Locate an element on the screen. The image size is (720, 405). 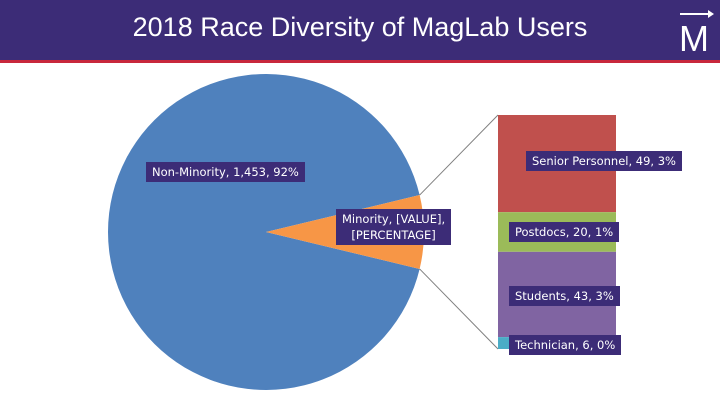
connector-bottom is located at coordinates (459, 309).